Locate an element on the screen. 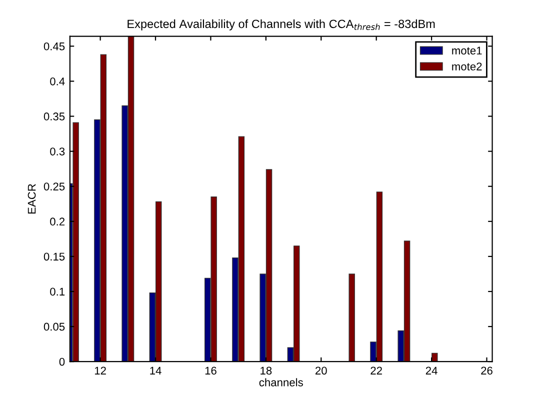 The height and width of the screenshot is (404, 538). y-tick-label: 0.35 is located at coordinates (54, 116).